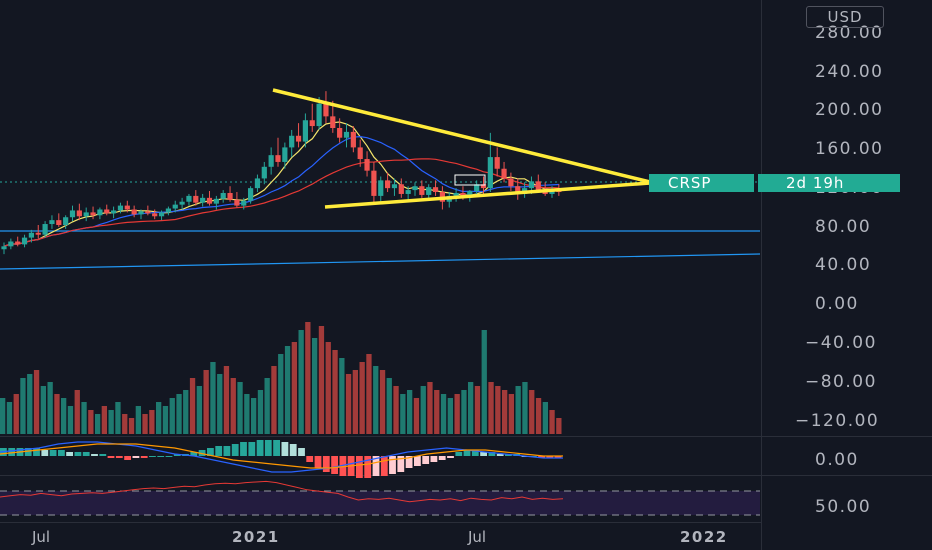 This screenshot has height=550, width=932. Describe the element at coordinates (837, 304) in the screenshot. I see `price-tick: 0.00` at that location.